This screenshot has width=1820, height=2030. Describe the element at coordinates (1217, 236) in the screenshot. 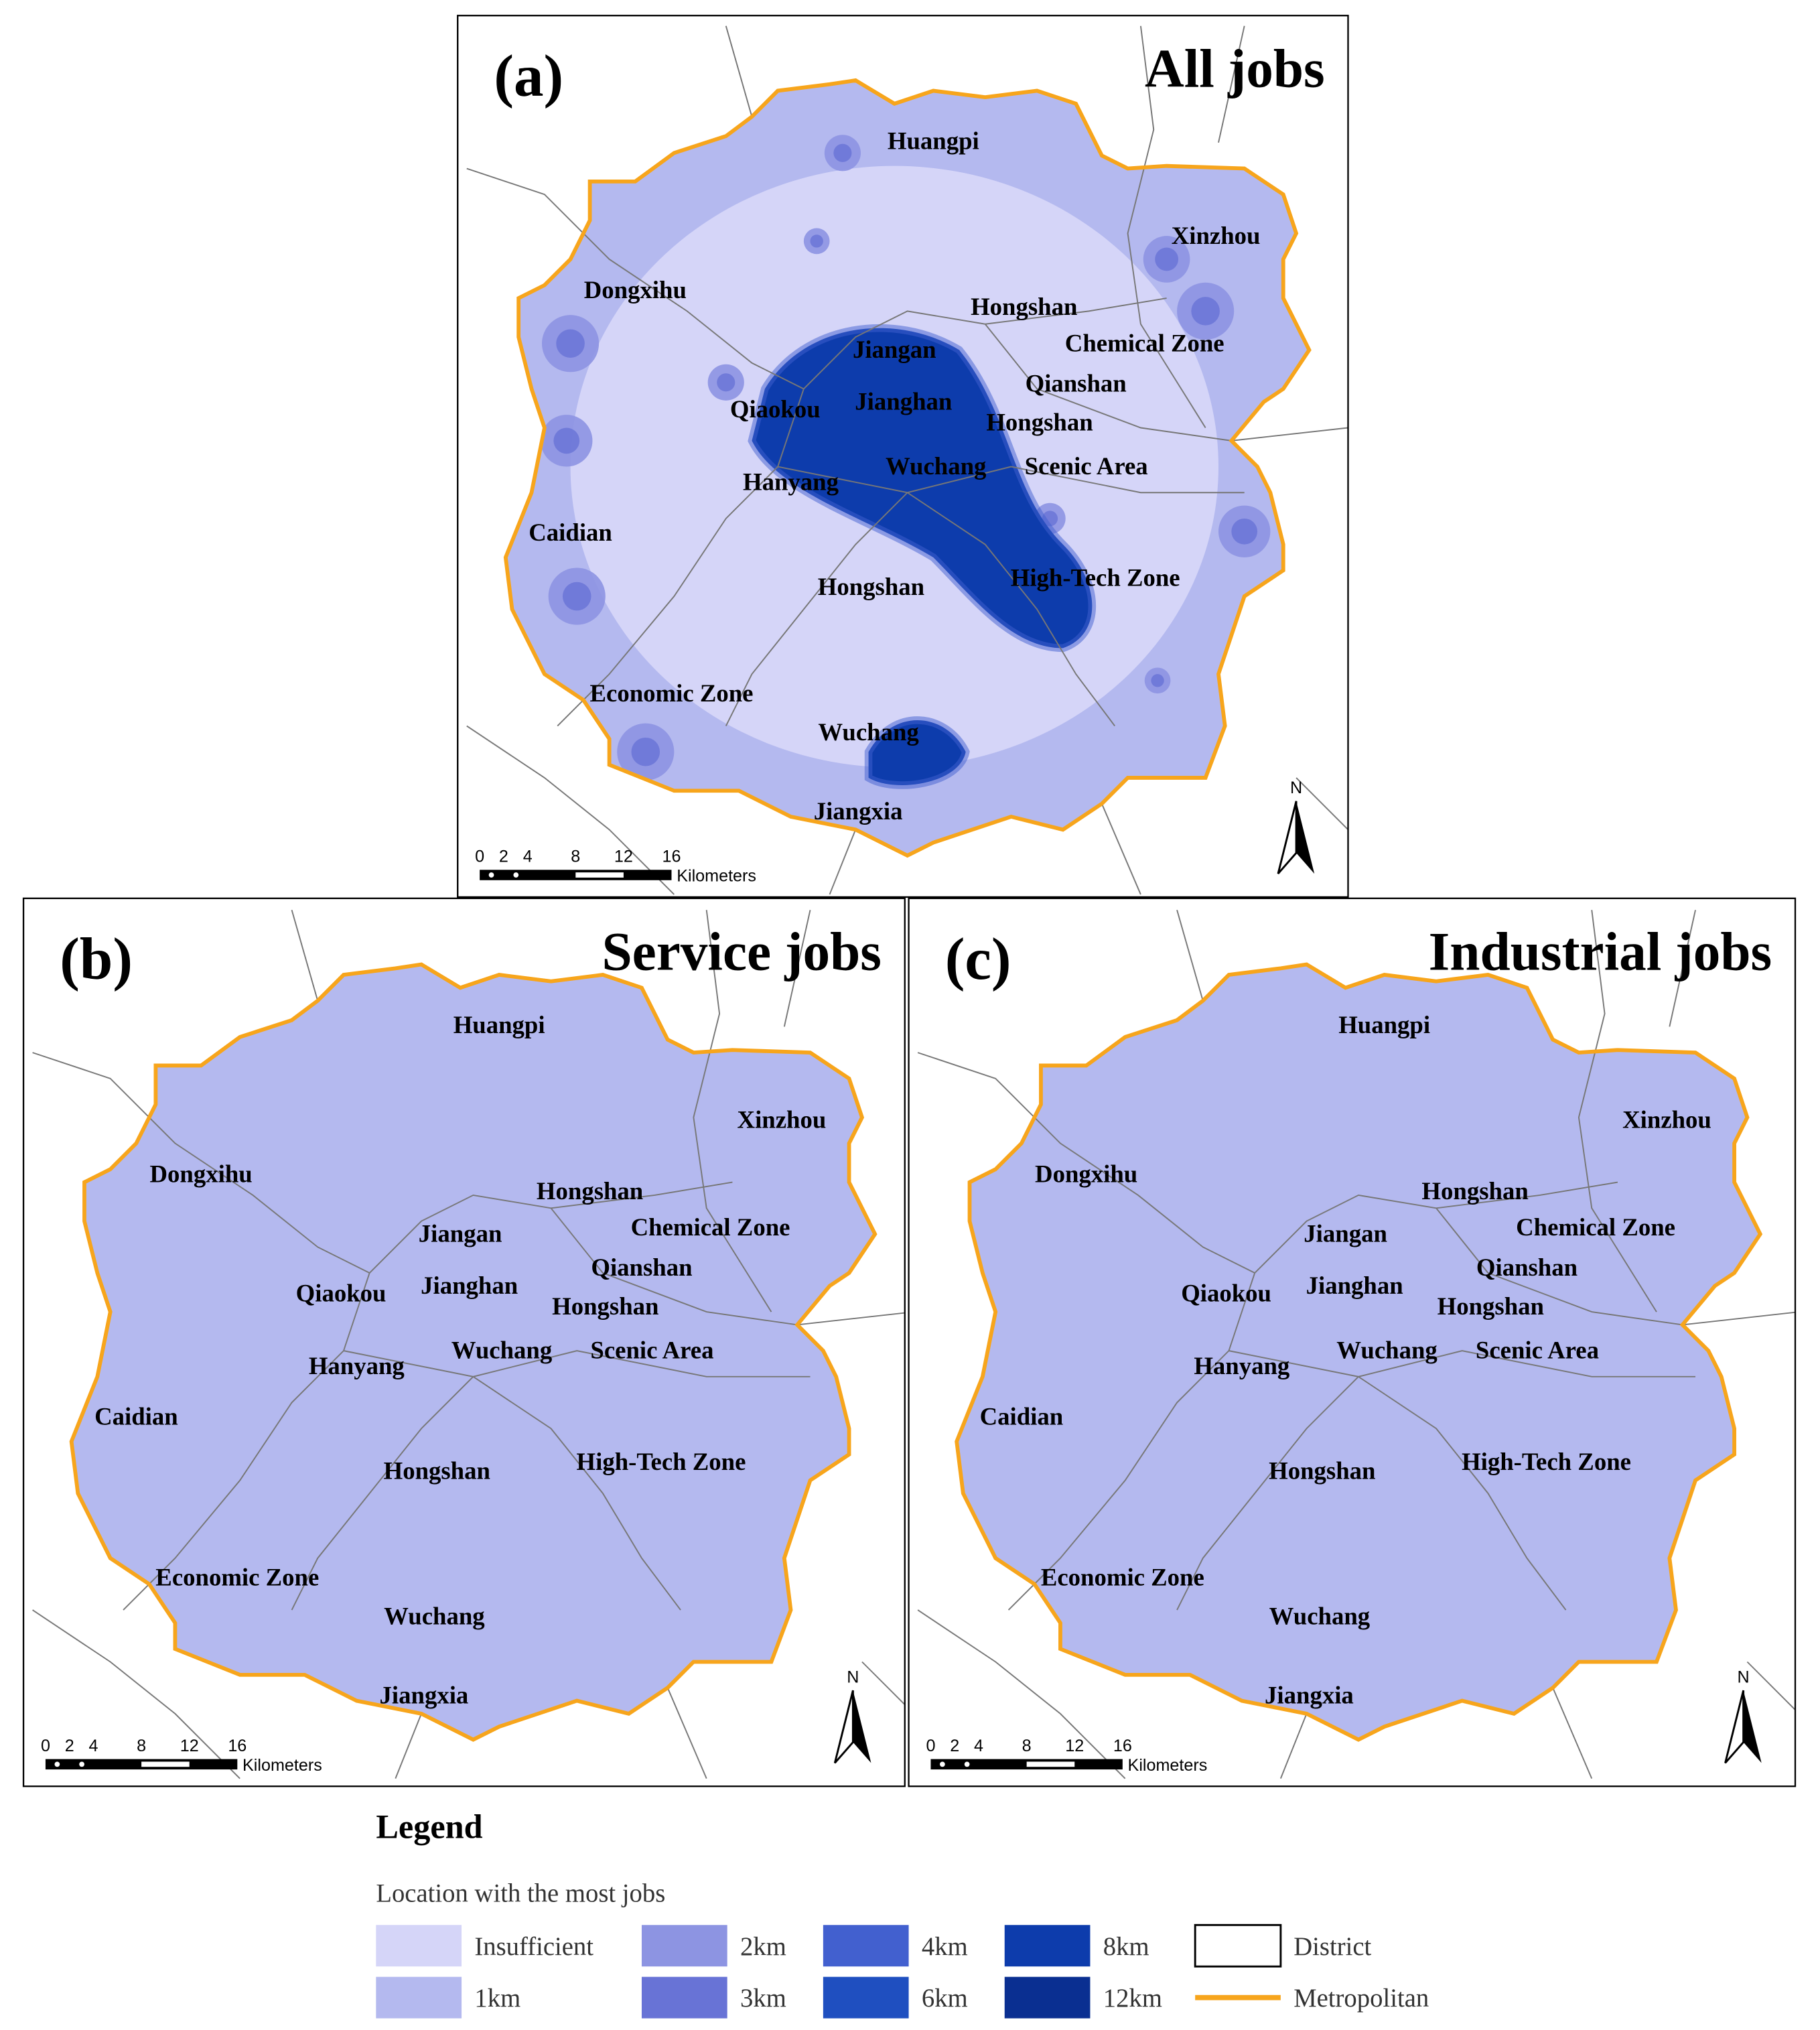

I see `place-label: Xinzhou` at that location.